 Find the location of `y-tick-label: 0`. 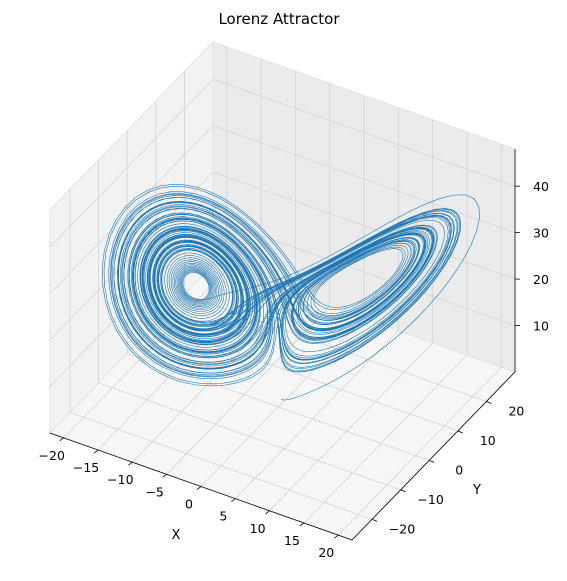

y-tick-label: 0 is located at coordinates (459, 469).